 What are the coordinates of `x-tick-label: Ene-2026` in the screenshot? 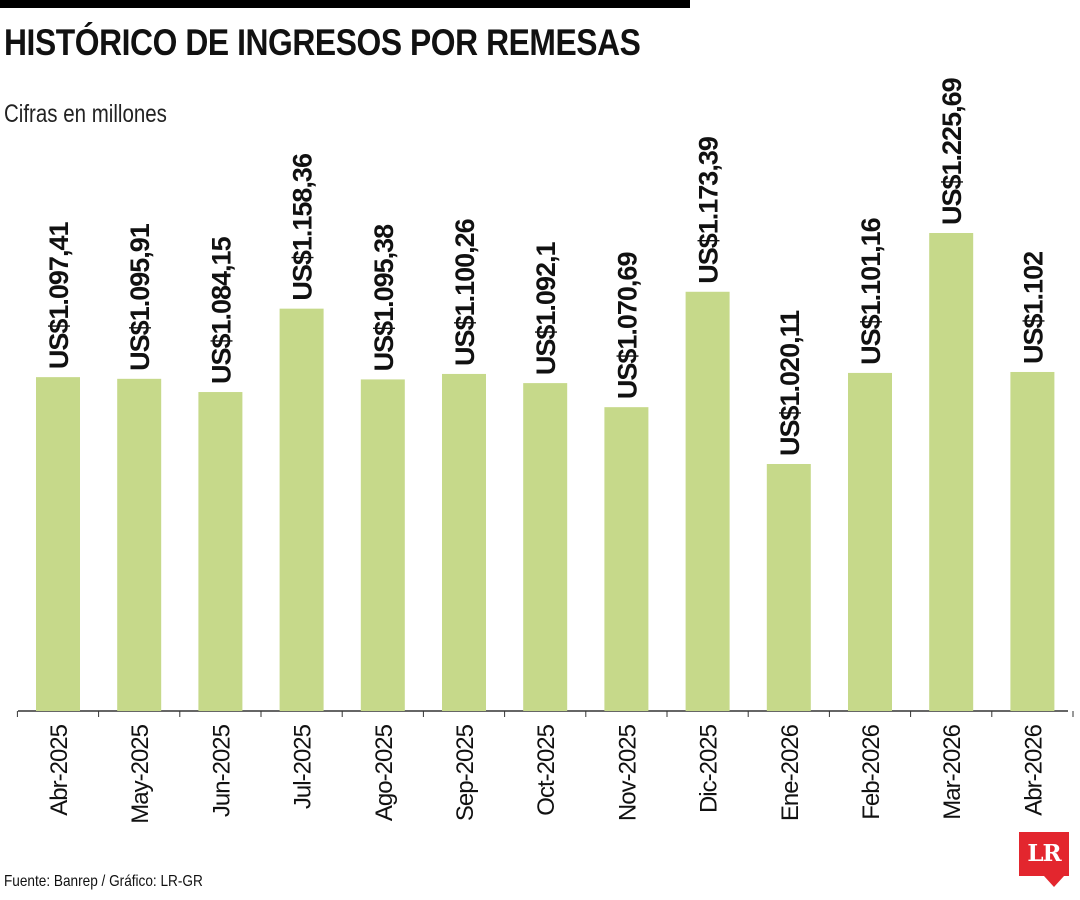 It's located at (790, 772).